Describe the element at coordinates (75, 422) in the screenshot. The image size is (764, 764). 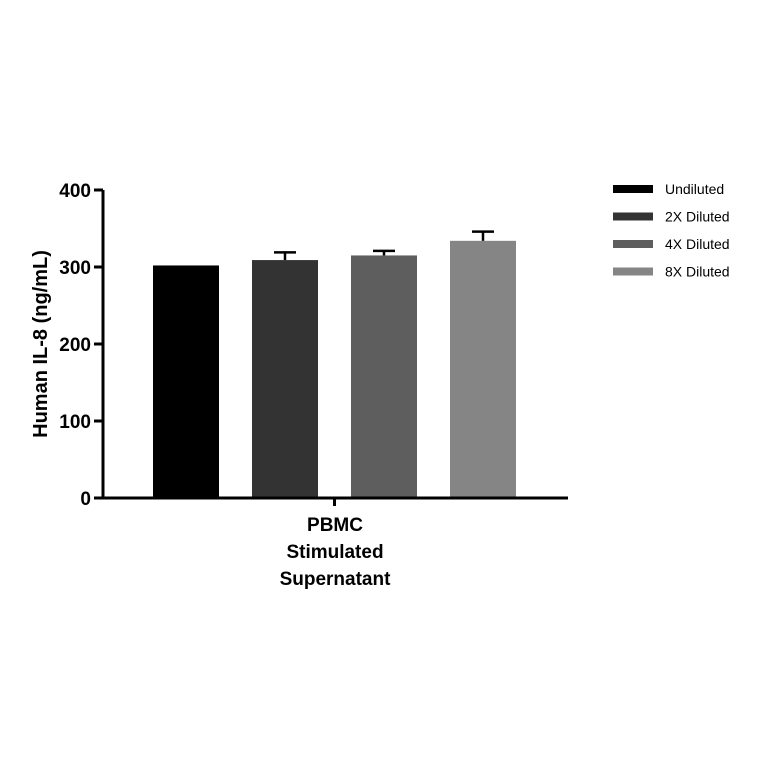
I see `y-tick-label-100: 100` at that location.